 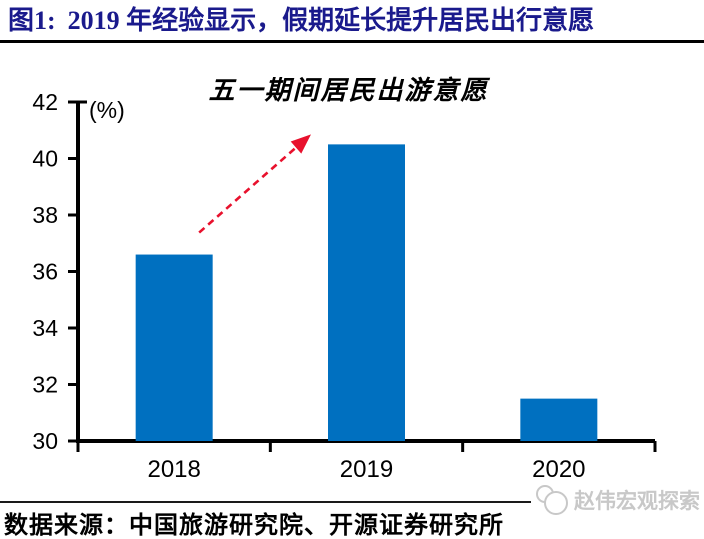 What do you see at coordinates (331, 20) in the screenshot?
I see `figure-title: 2019 年经验显示，假期延长提升居民出行意愿` at bounding box center [331, 20].